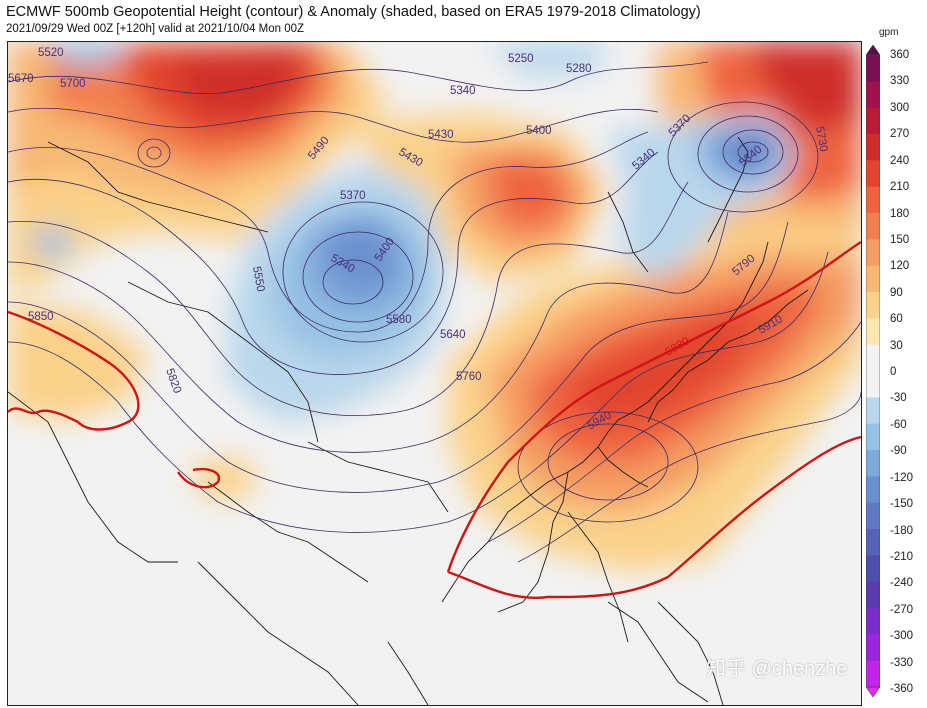  What do you see at coordinates (898, 398) in the screenshot?
I see `colorbar-tick-label: -30` at bounding box center [898, 398].